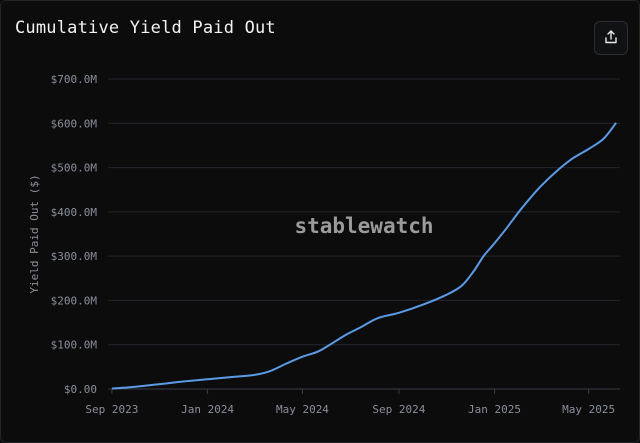  What do you see at coordinates (74, 300) in the screenshot?
I see `y-tick-label: $200.0M` at bounding box center [74, 300].